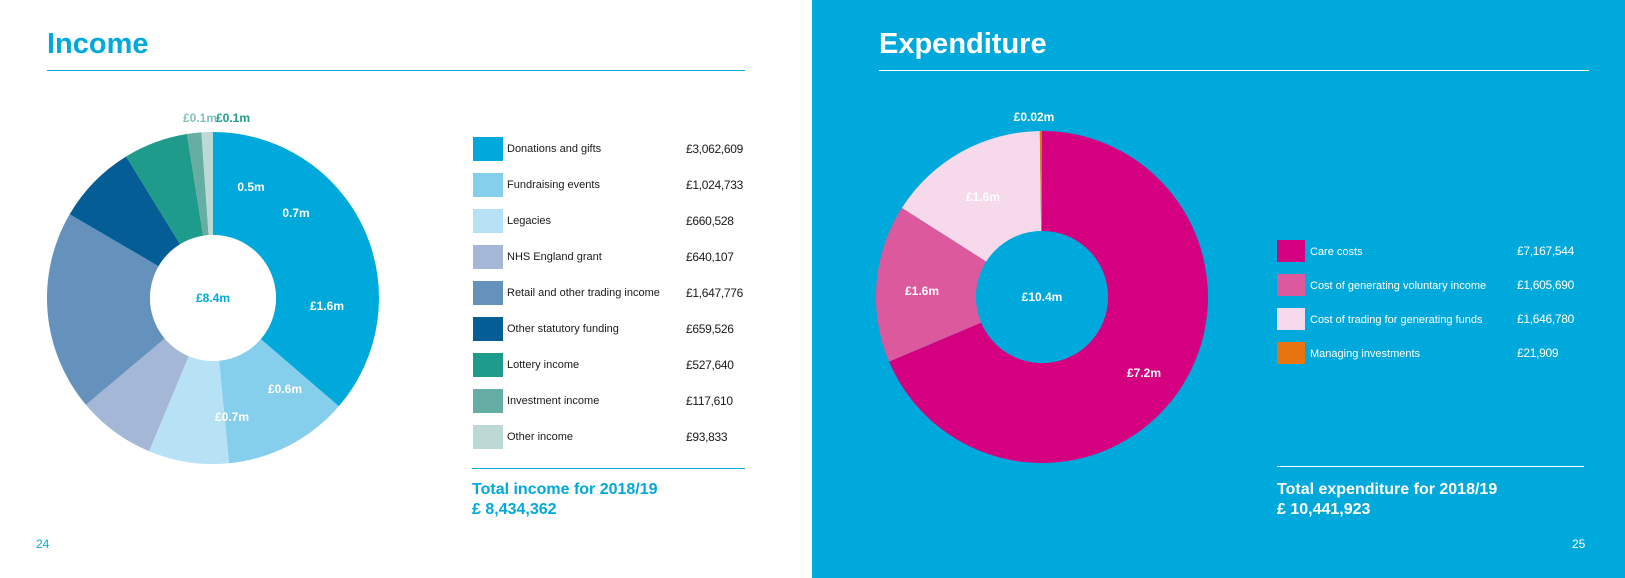 The image size is (1625, 578). What do you see at coordinates (707, 437) in the screenshot?
I see `legend-value: £93,833` at bounding box center [707, 437].